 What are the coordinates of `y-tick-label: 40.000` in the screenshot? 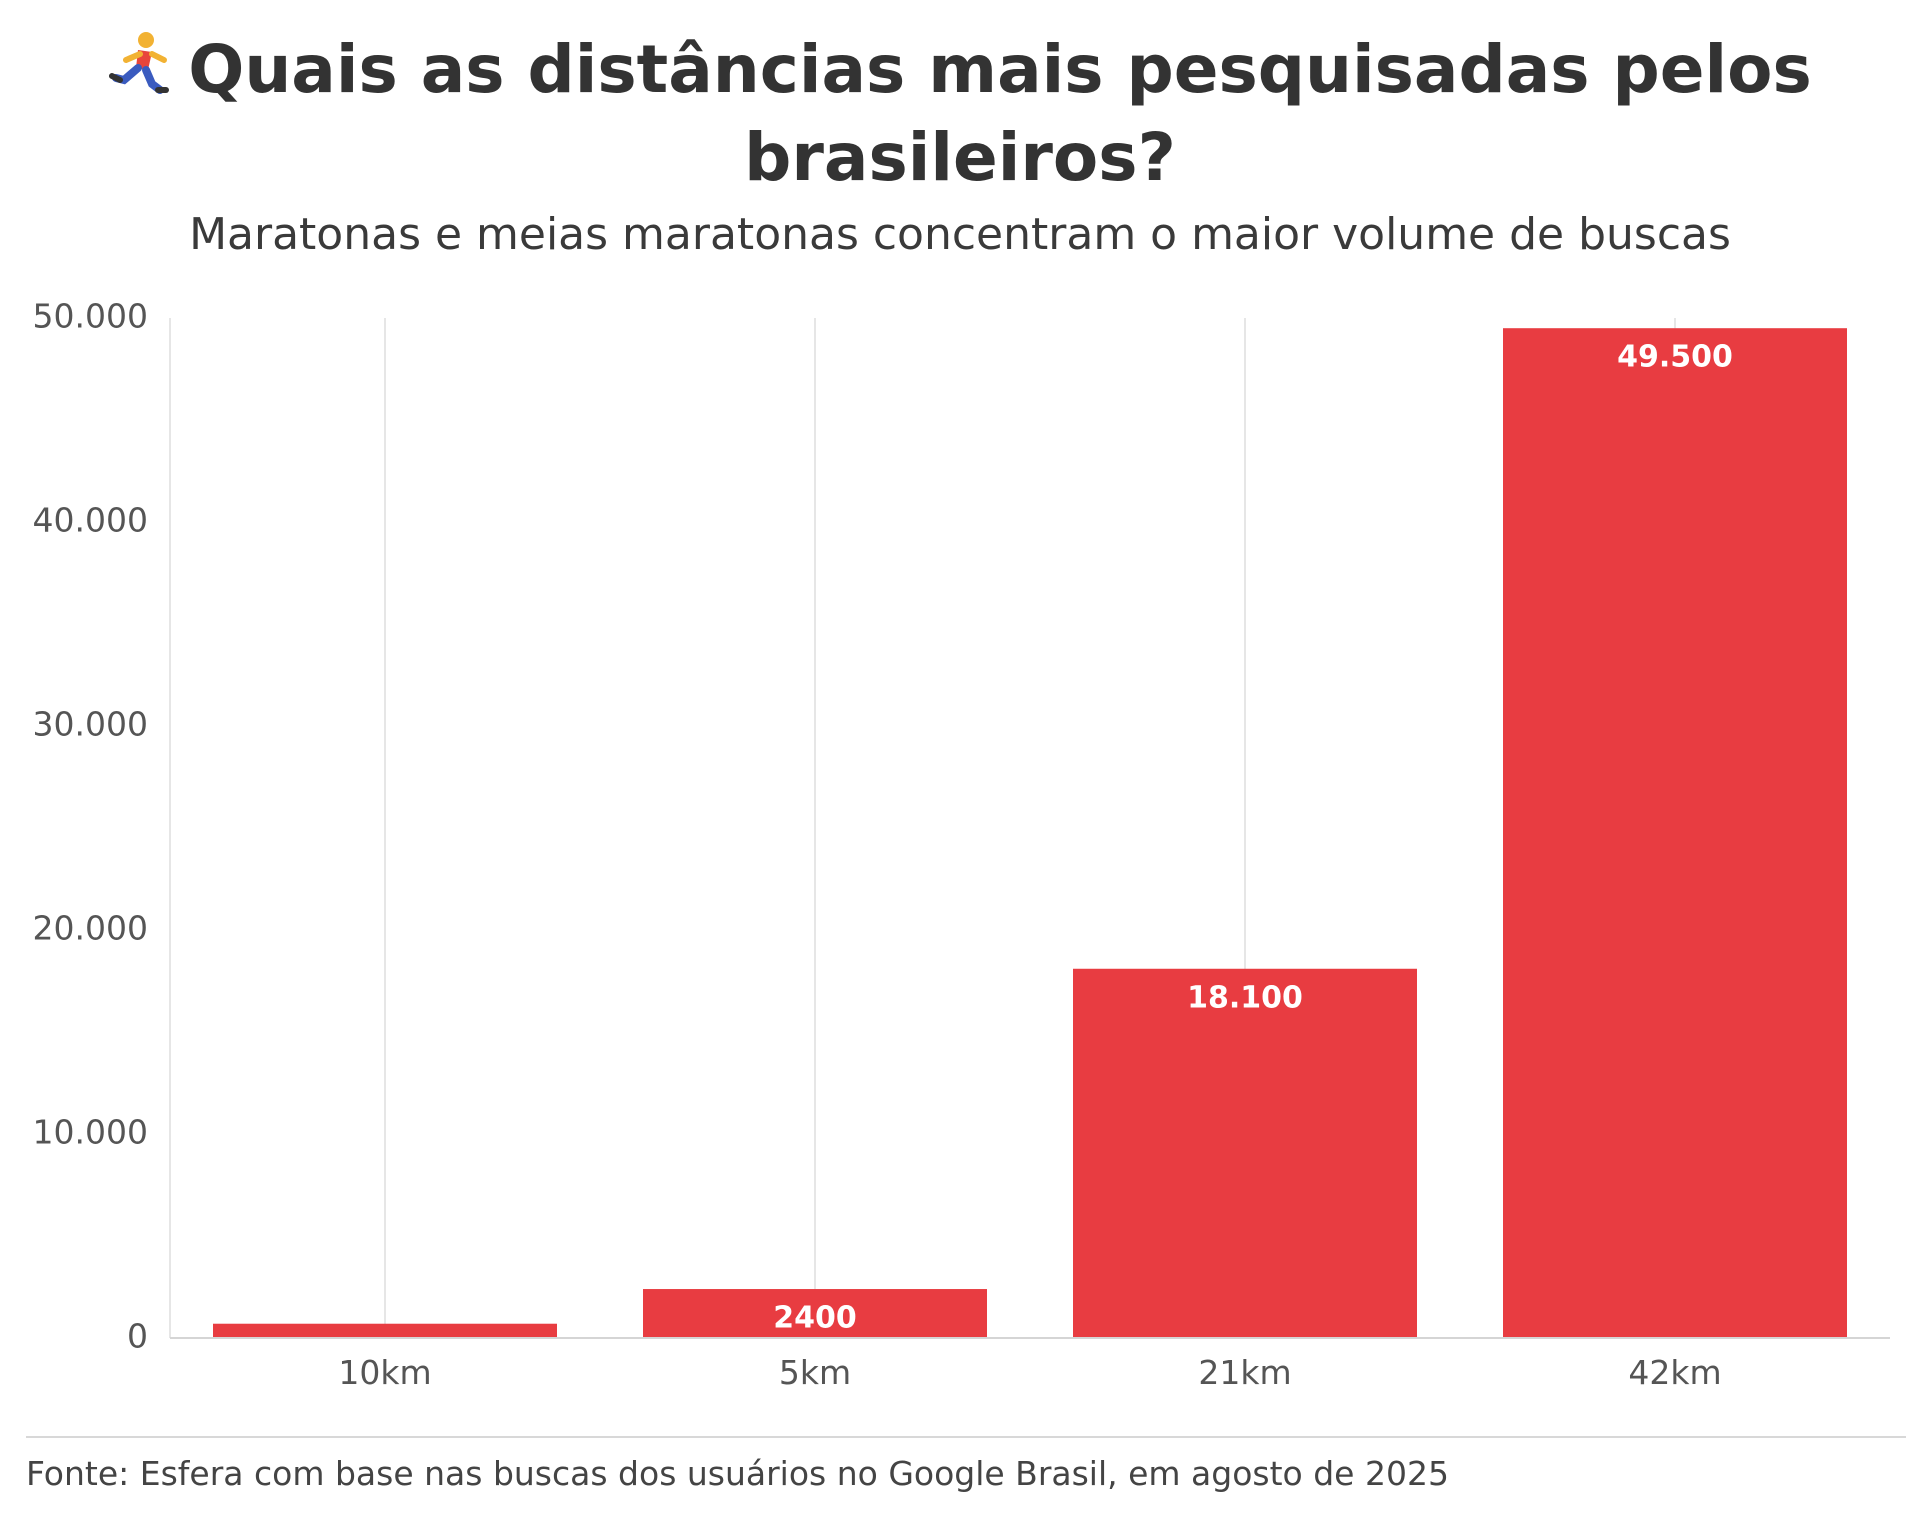 It's located at (90, 520).